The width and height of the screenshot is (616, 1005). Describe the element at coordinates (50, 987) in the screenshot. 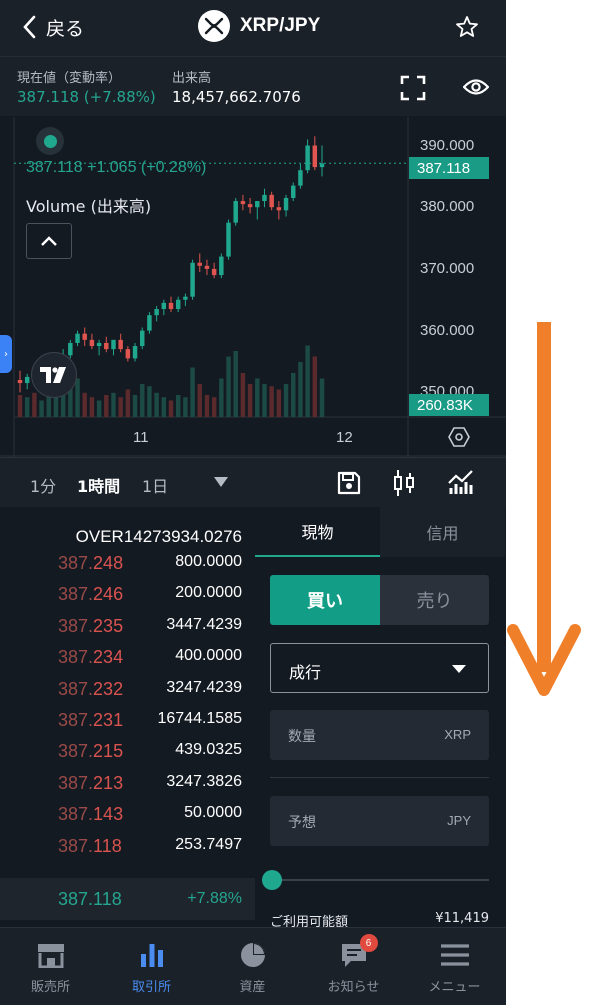

I see `nav-label: 販売所` at that location.